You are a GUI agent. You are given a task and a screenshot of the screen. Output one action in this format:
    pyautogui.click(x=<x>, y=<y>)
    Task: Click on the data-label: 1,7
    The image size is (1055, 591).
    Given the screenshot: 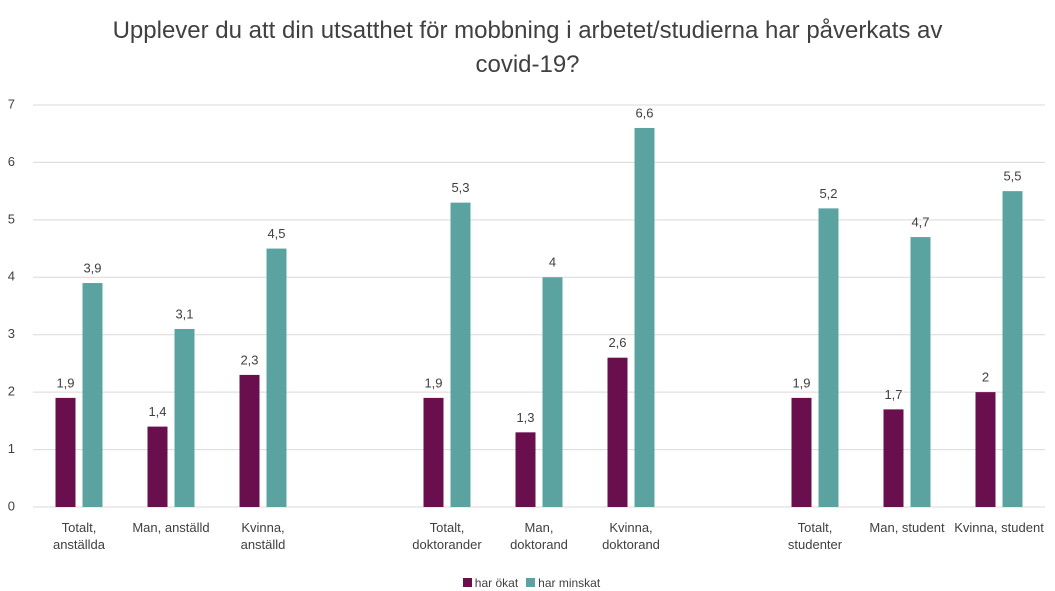 What is the action you would take?
    pyautogui.click(x=893, y=394)
    